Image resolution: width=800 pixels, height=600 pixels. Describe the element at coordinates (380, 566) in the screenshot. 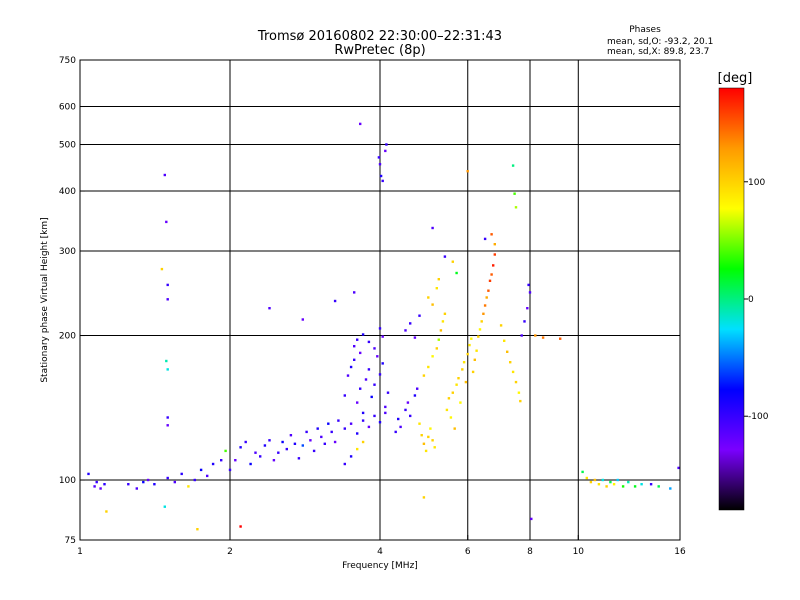

I see `x-axis-label: Frequency [MHz]` at that location.